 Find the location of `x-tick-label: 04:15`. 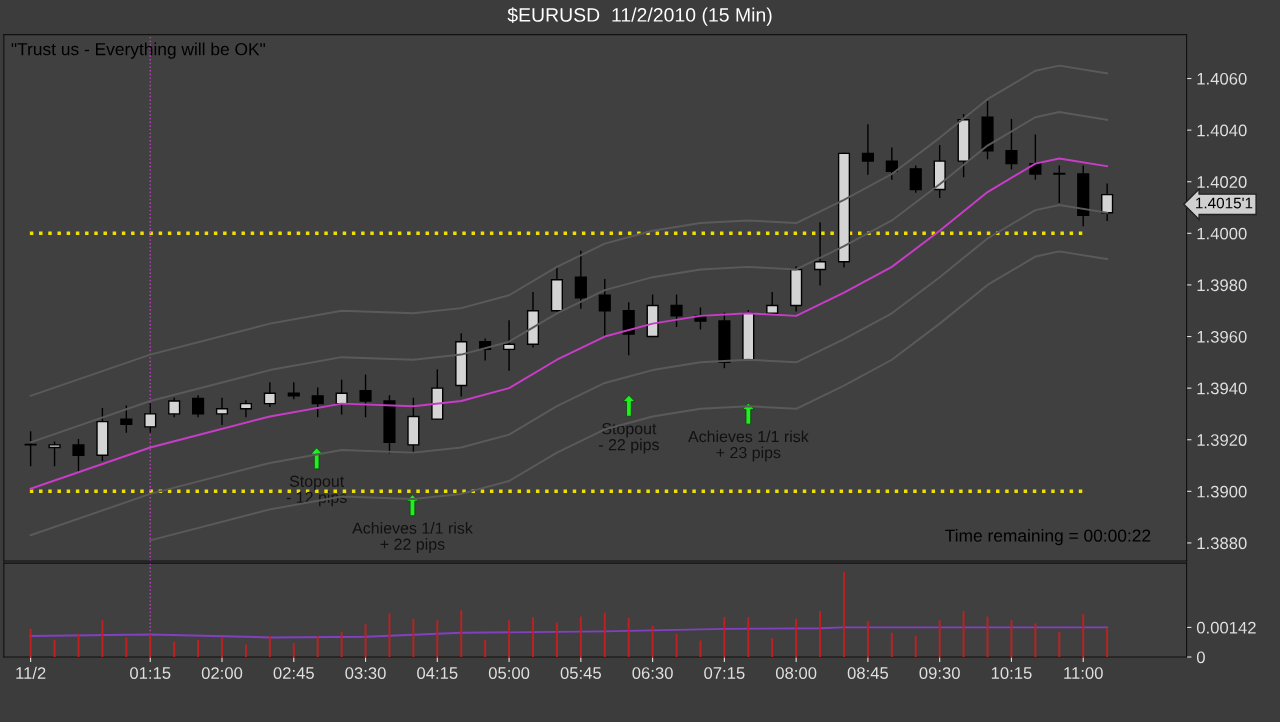

x-tick-label: 04:15 is located at coordinates (437, 673).